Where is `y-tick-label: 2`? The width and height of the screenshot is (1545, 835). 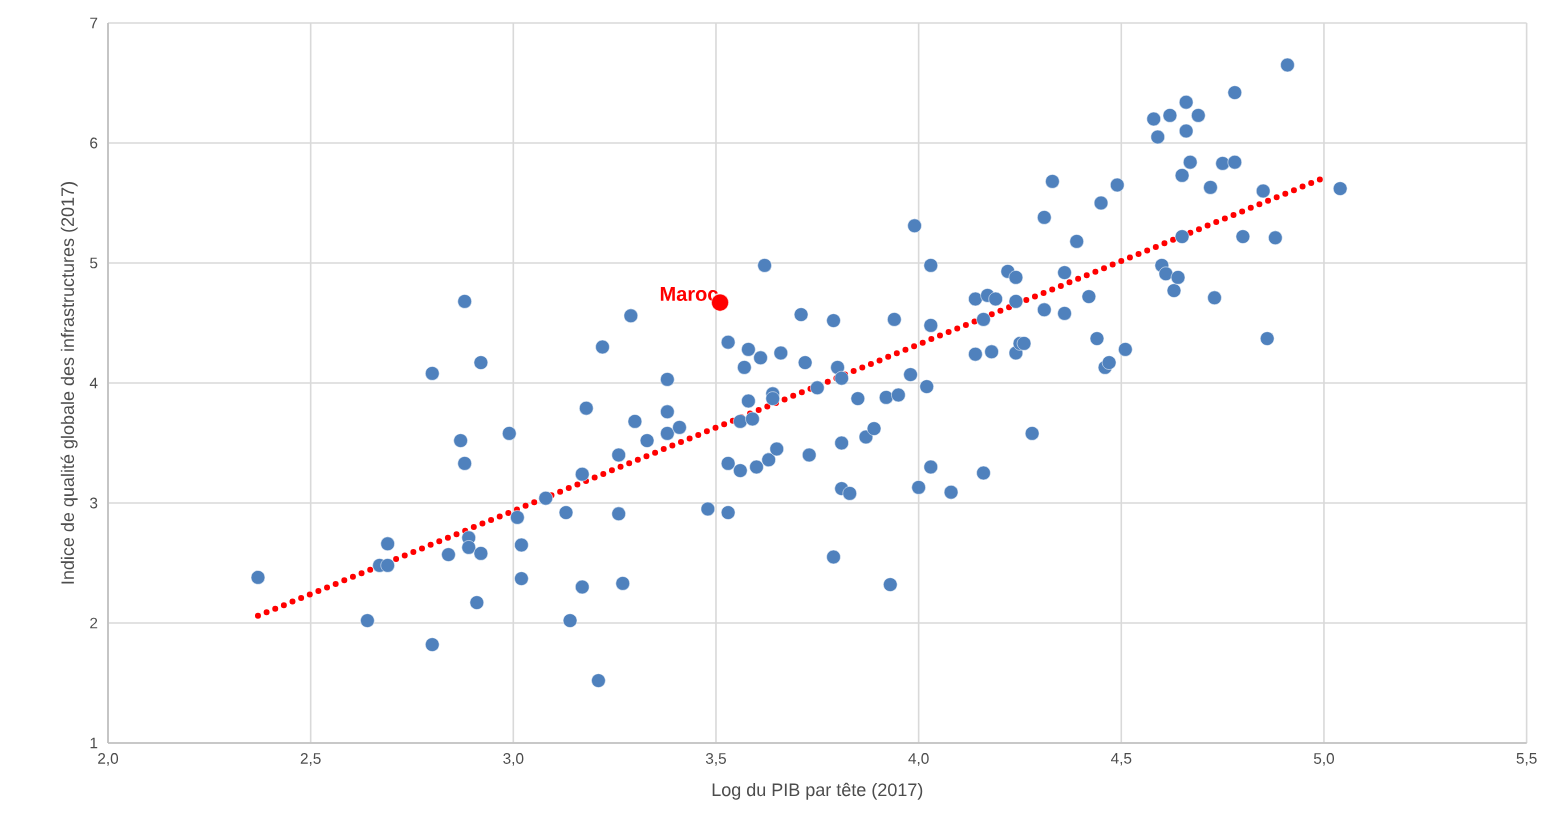
y-tick-label: 2 is located at coordinates (94, 623).